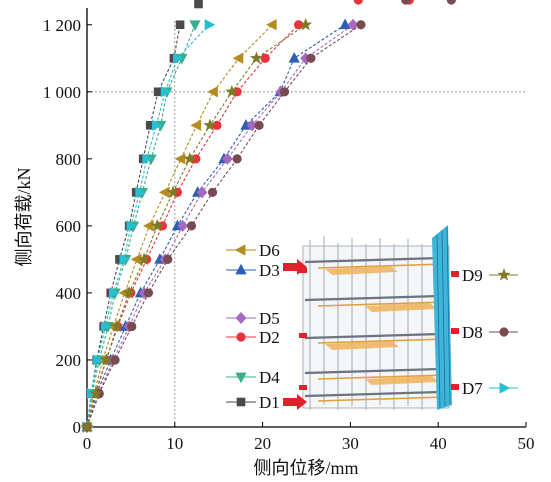 Image resolution: width=551 pixels, height=482 pixels. I want to click on x-tick-label: 50, so click(526, 443).